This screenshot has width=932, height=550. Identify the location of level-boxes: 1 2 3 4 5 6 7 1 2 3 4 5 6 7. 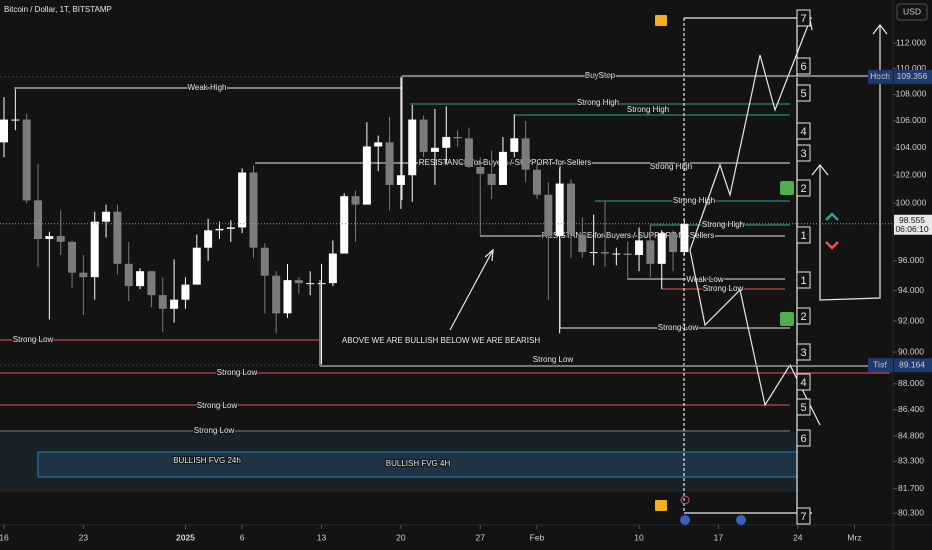
(803, 267).